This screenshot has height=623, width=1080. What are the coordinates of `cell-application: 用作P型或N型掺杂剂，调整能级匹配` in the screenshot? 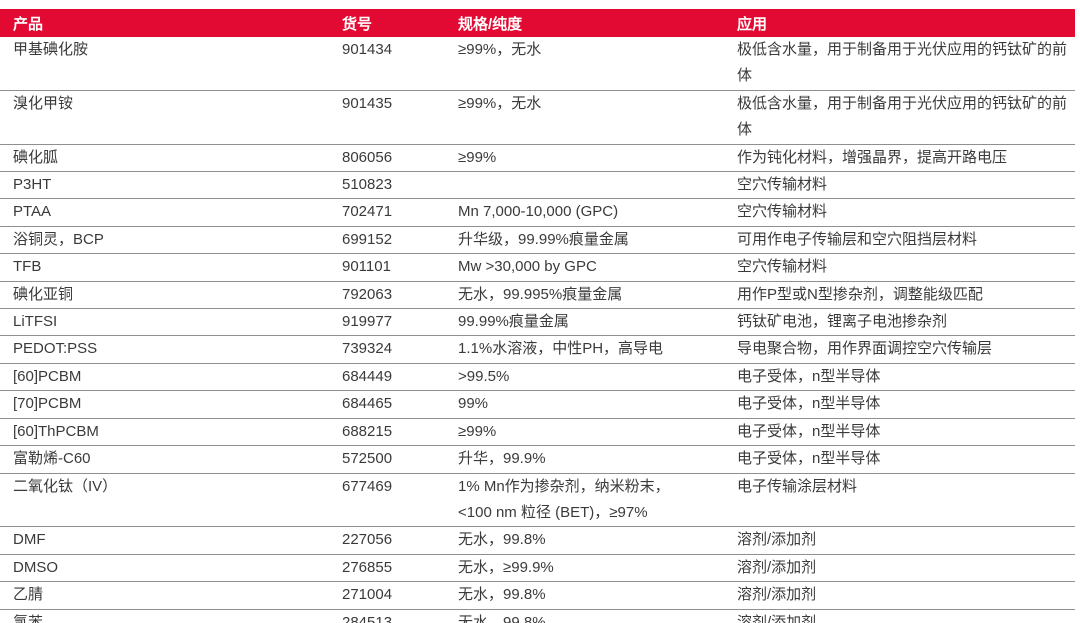 It's located at (906, 295).